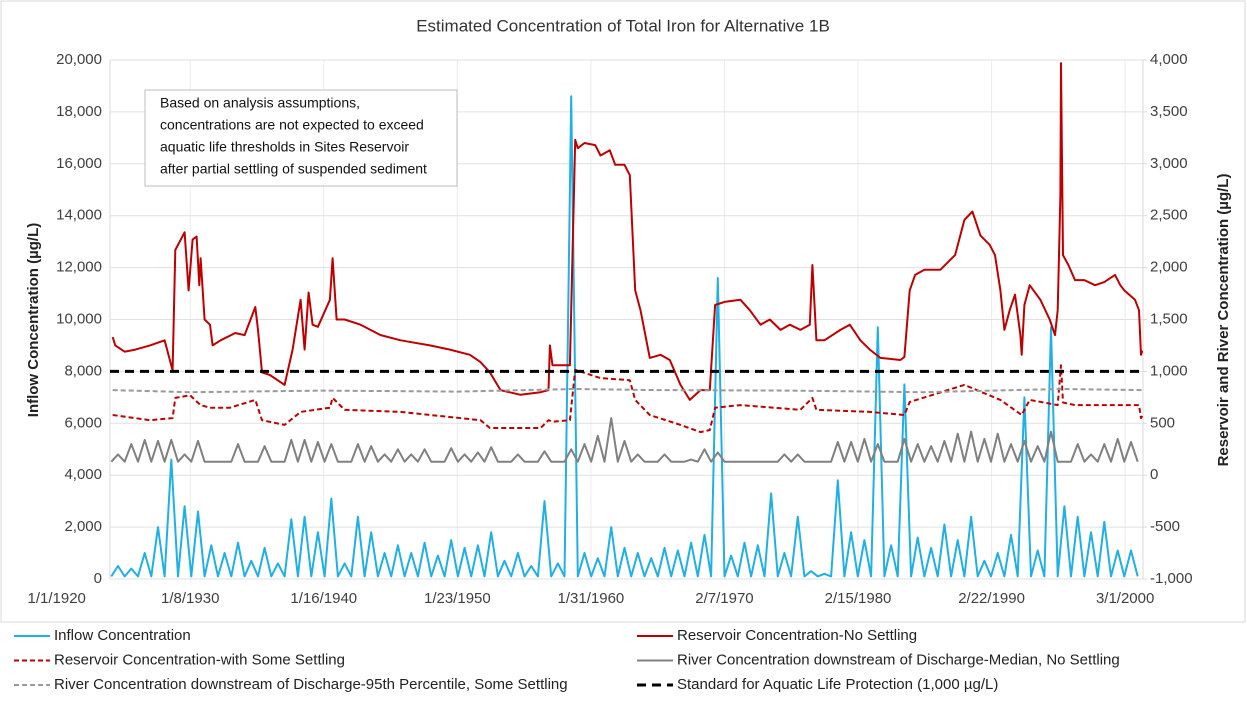  Describe the element at coordinates (122, 635) in the screenshot. I see `legend-label: Inflow Concentration` at that location.